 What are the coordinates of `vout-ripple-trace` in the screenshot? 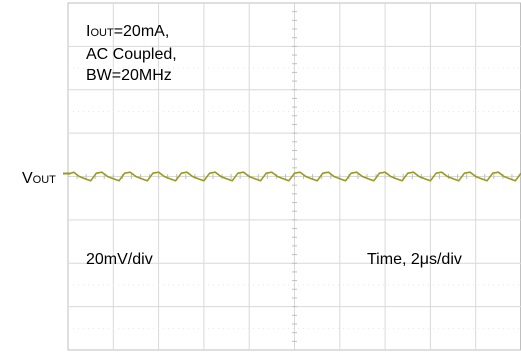 It's located at (294, 176).